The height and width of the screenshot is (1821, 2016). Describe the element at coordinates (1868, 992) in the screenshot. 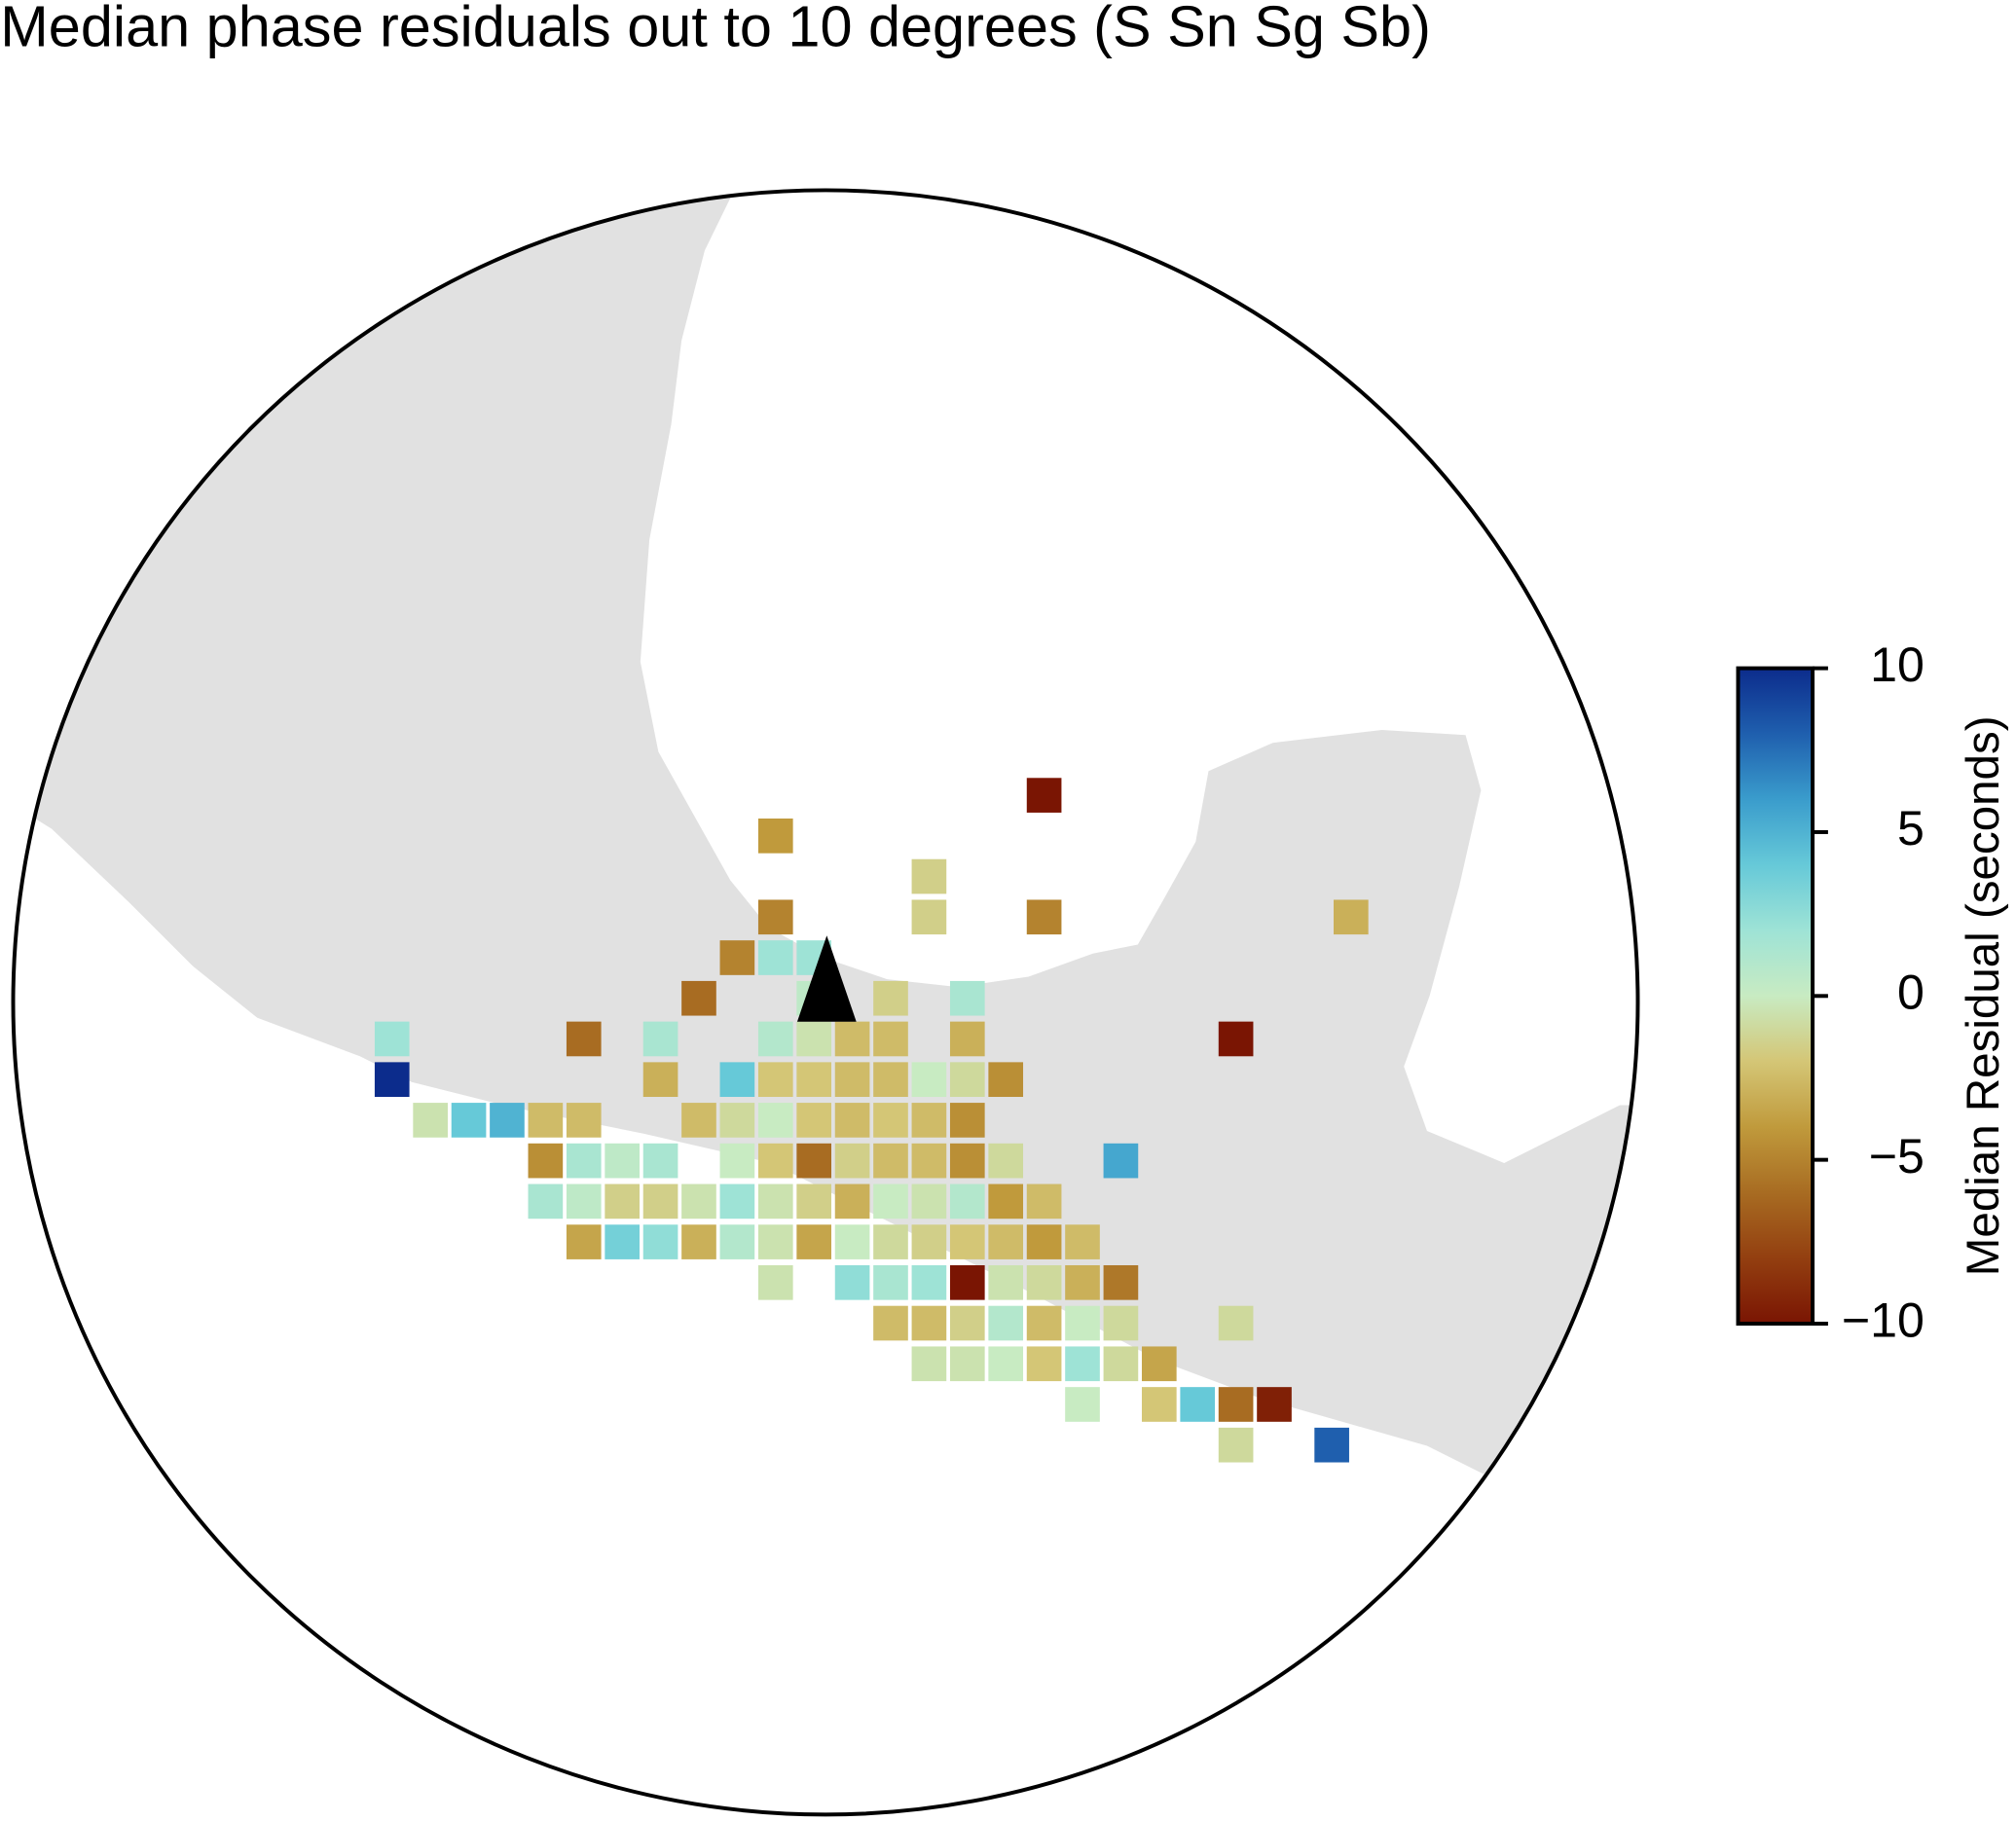

I see `colorbar-ticks: −10 −5 0 5 10` at that location.